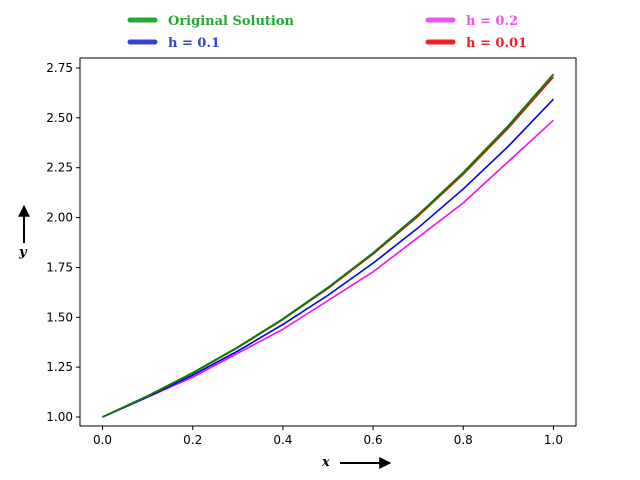 This screenshot has width=640, height=480. I want to click on legend-item-original-solution: Original Solution, so click(211, 21).